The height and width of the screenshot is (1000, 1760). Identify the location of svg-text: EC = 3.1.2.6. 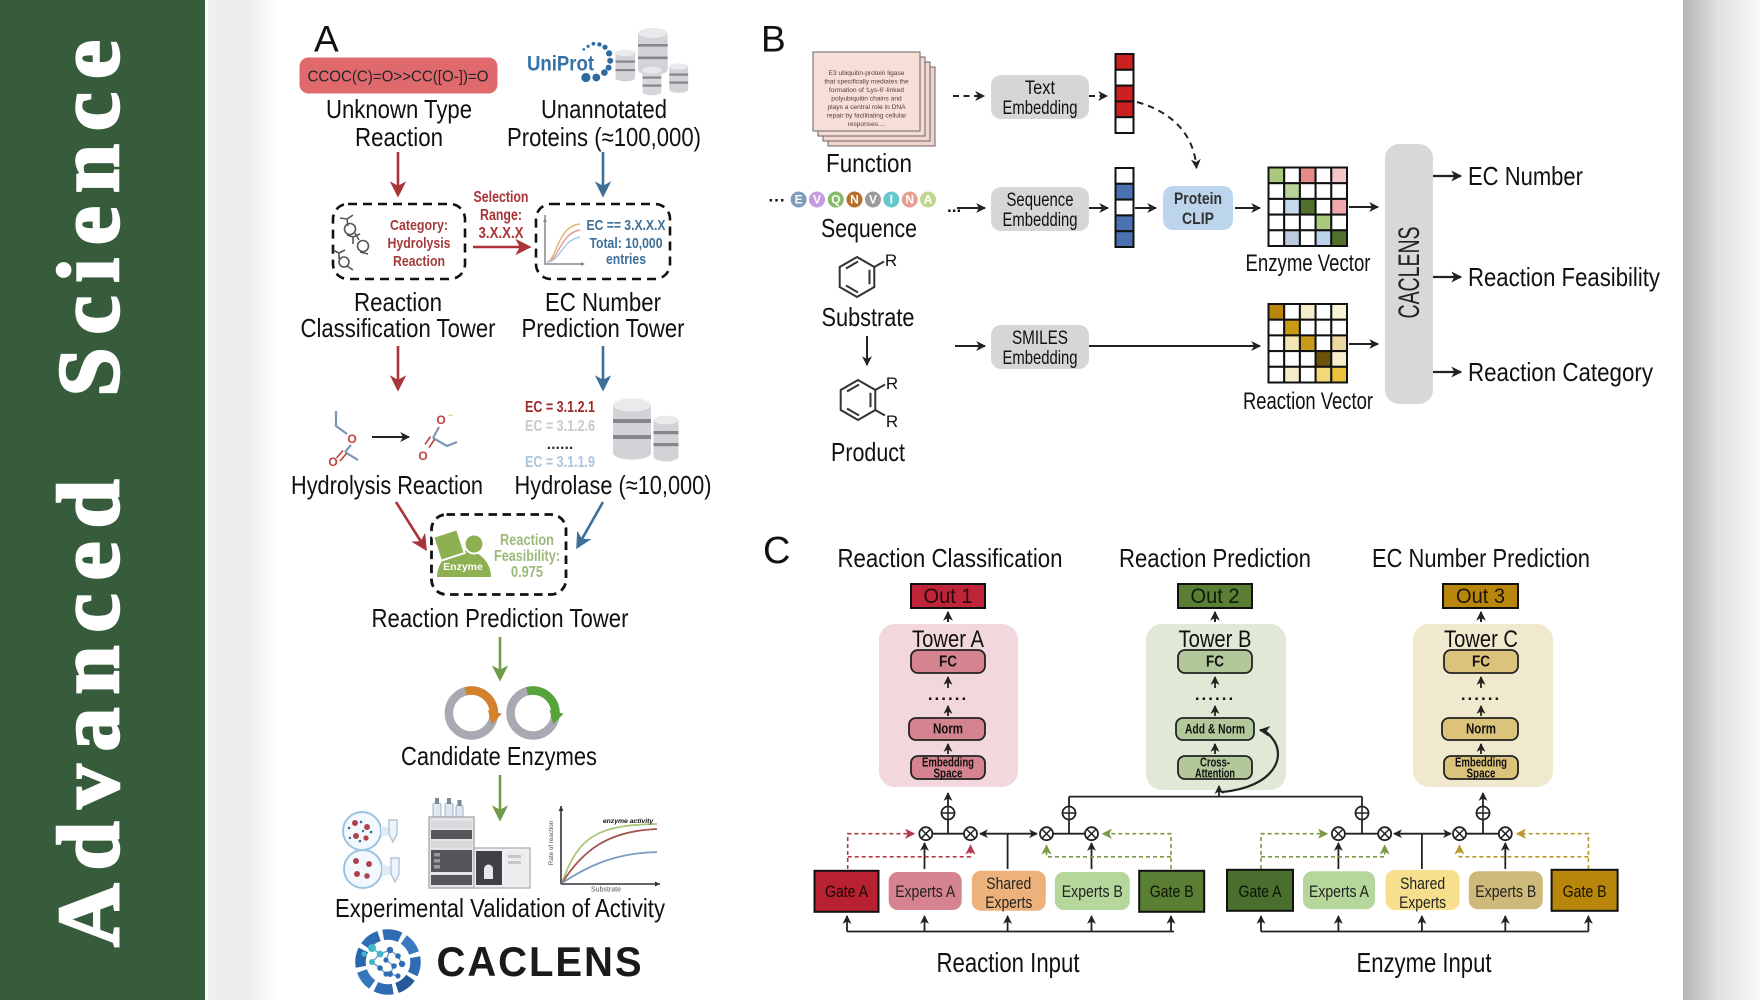
(560, 426).